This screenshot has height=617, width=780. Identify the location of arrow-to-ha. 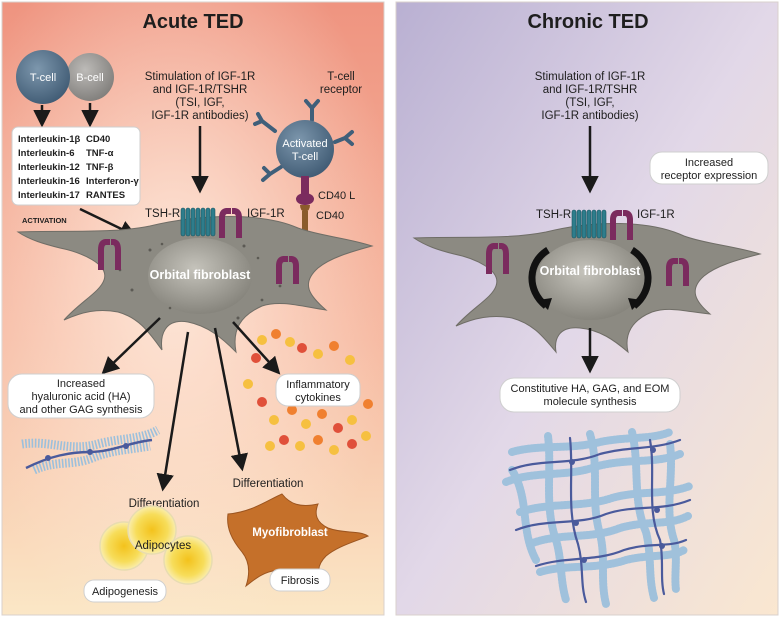
(131, 346).